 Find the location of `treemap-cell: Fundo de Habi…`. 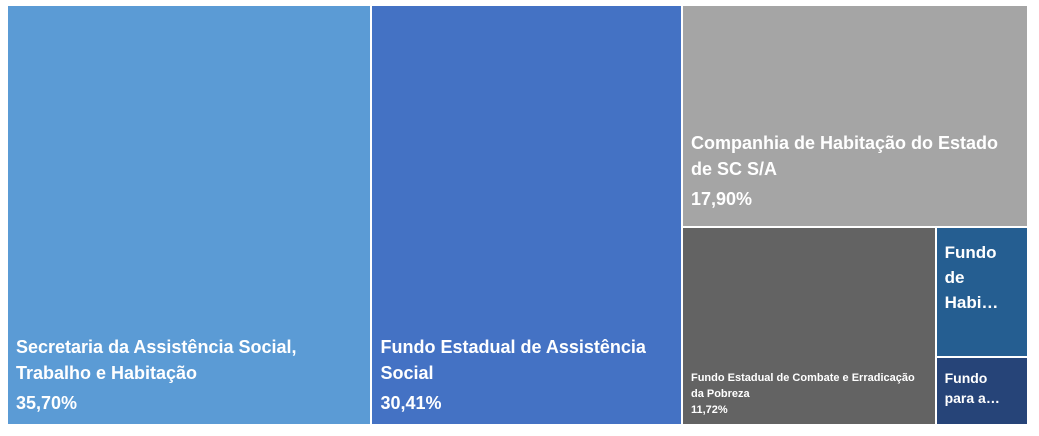

treemap-cell: Fundo de Habi… is located at coordinates (981, 291).